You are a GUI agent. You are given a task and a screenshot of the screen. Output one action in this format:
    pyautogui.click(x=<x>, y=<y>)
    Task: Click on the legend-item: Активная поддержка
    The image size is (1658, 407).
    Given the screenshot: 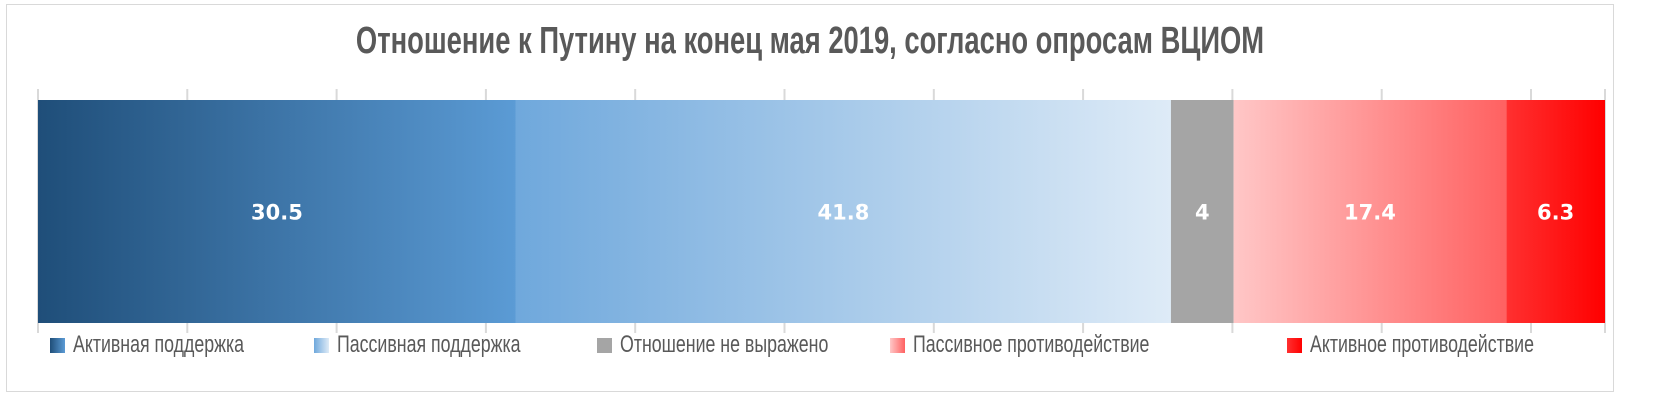 What is the action you would take?
    pyautogui.click(x=177, y=344)
    